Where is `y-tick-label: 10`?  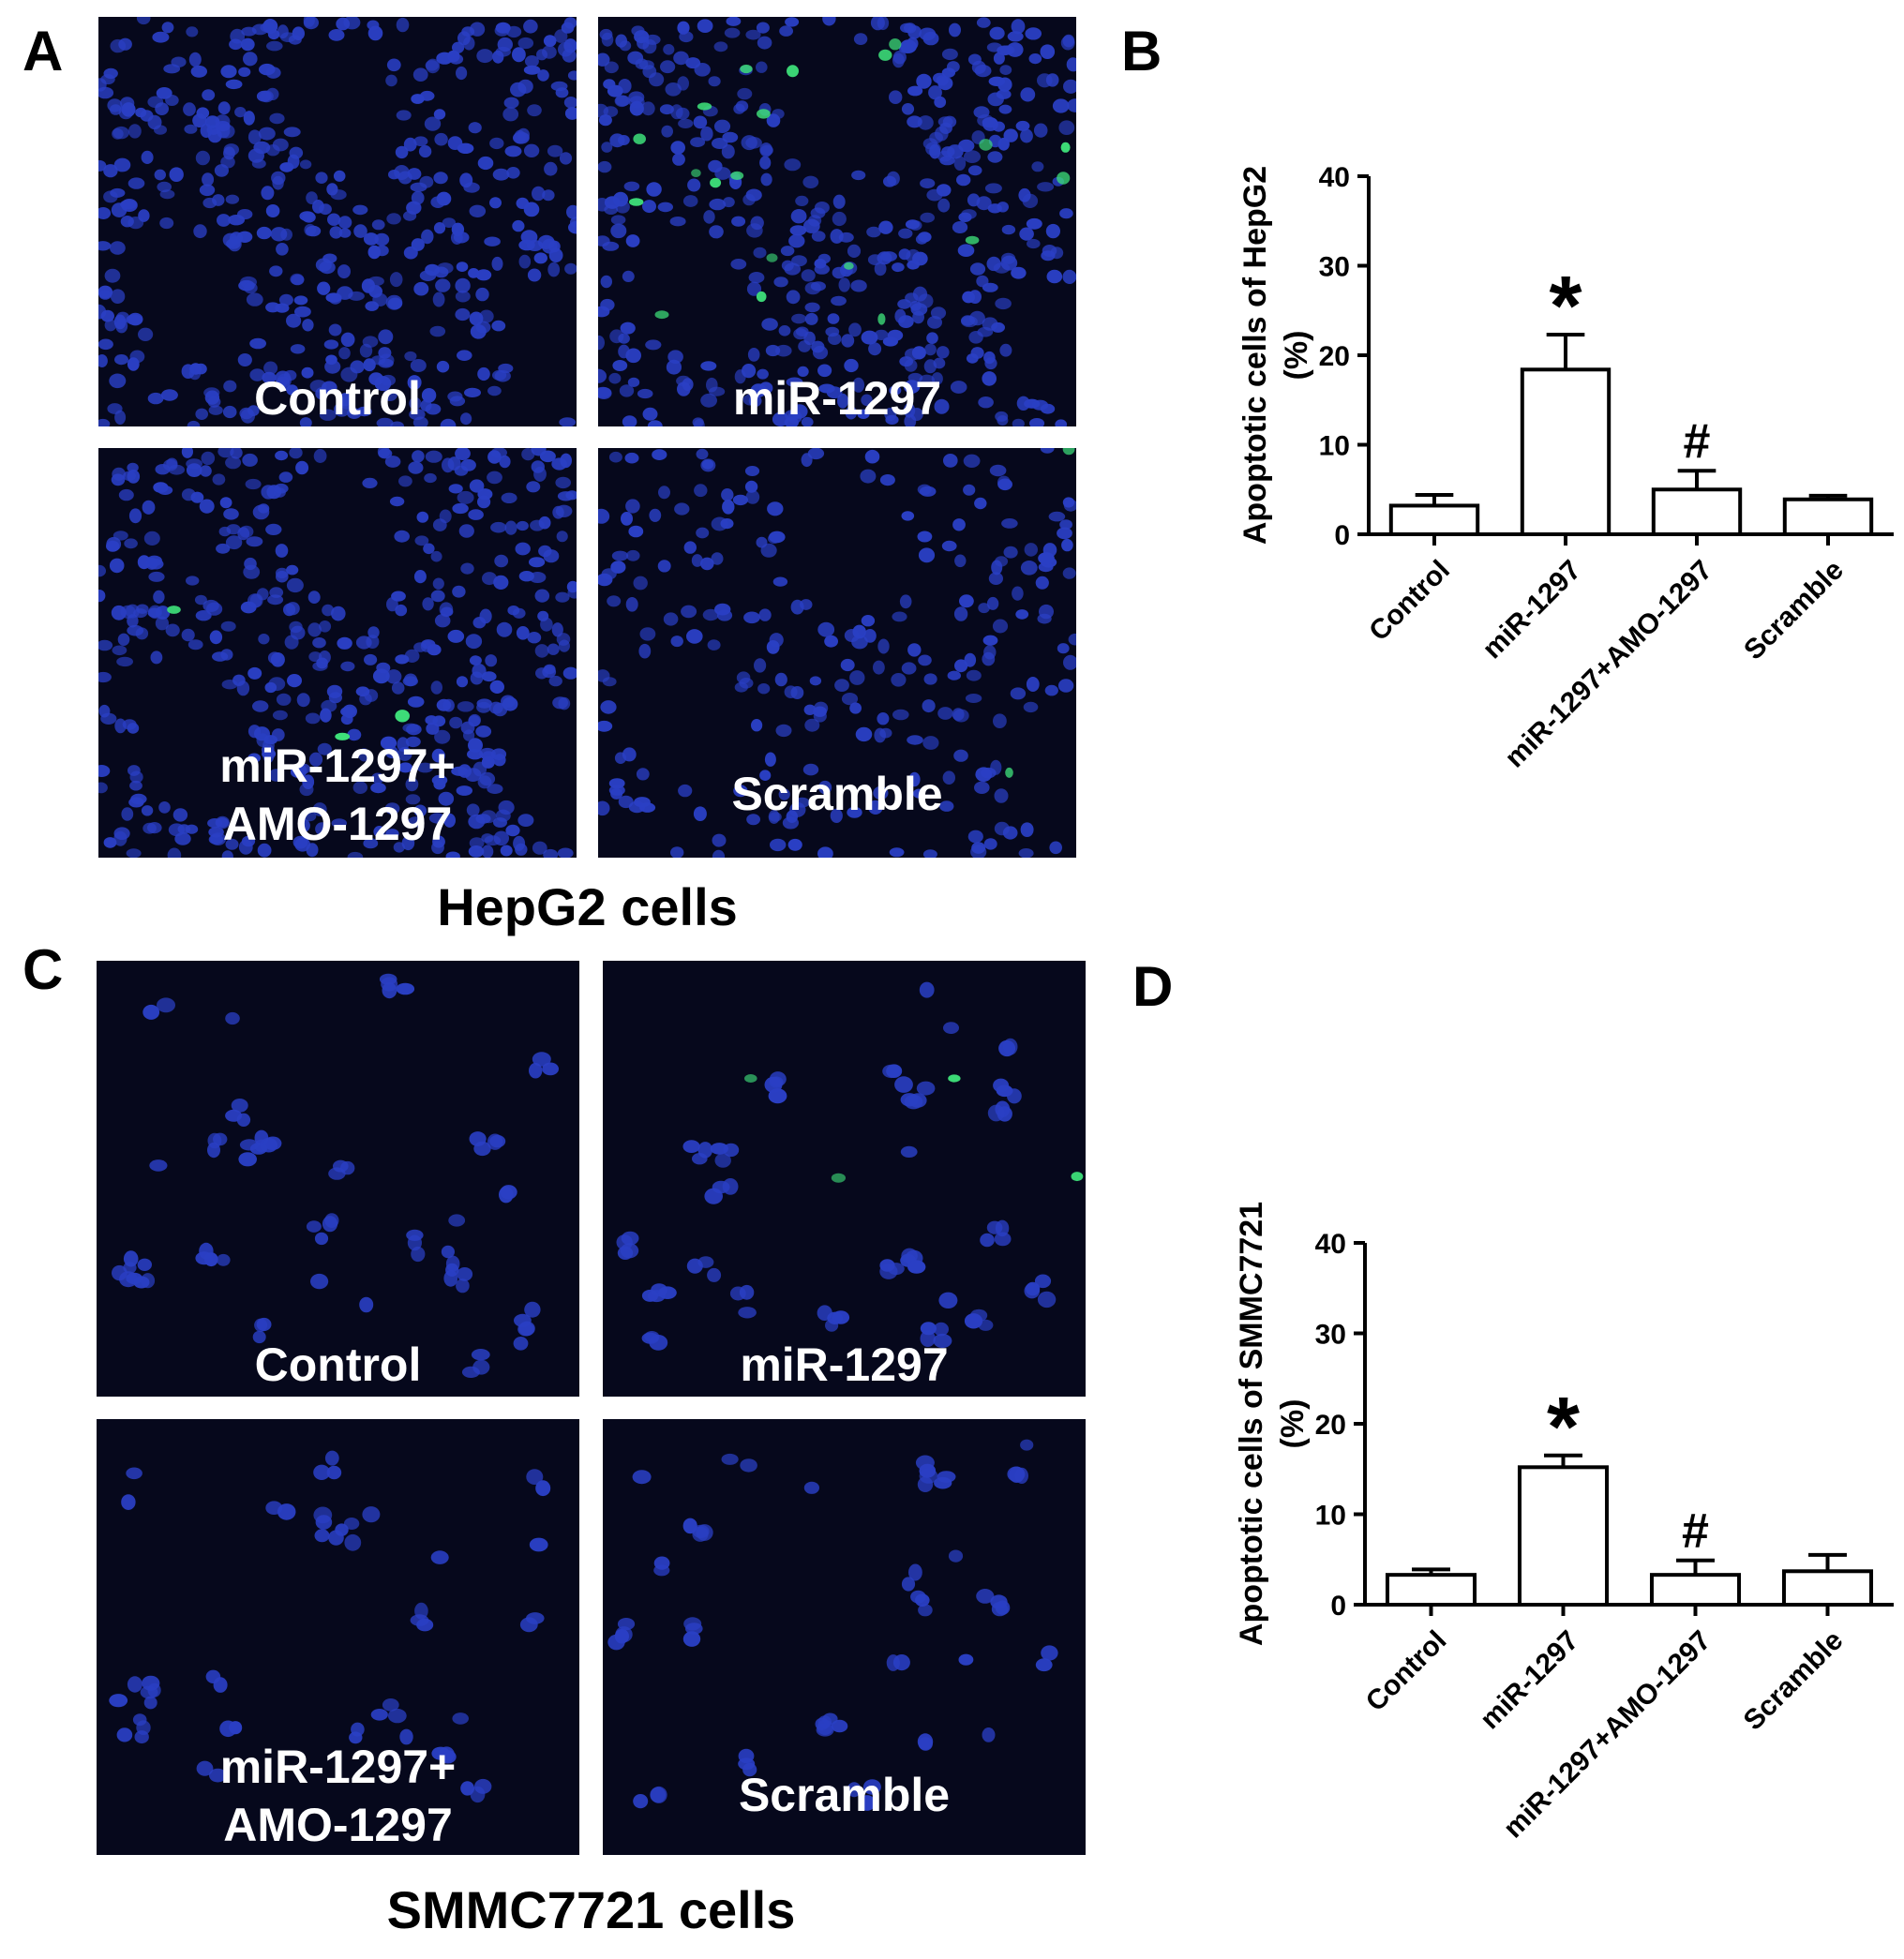 y-tick-label: 10 is located at coordinates (1330, 1516).